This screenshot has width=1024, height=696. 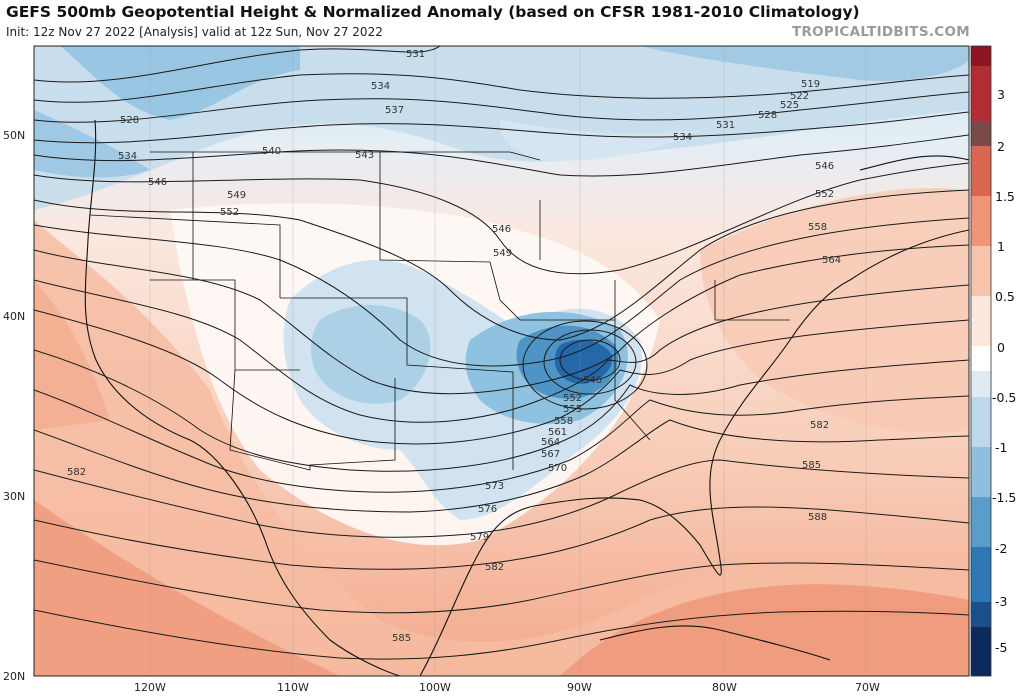 What do you see at coordinates (1001, 246) in the screenshot?
I see `colorbar-tick: 1` at bounding box center [1001, 246].